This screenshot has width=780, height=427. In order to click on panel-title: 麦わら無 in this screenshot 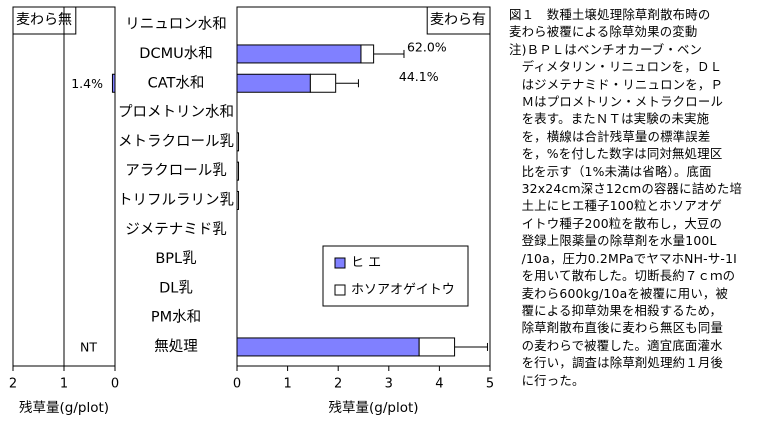, I will do `click(44, 20)`.